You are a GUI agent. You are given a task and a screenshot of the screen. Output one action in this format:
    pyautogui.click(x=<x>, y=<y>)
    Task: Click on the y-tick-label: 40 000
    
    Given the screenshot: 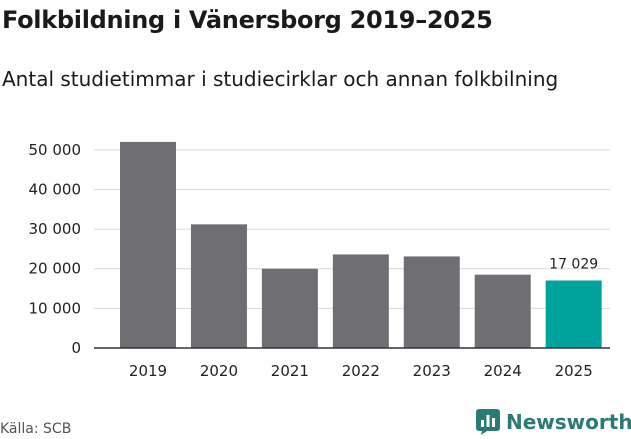 What is the action you would take?
    pyautogui.click(x=55, y=189)
    